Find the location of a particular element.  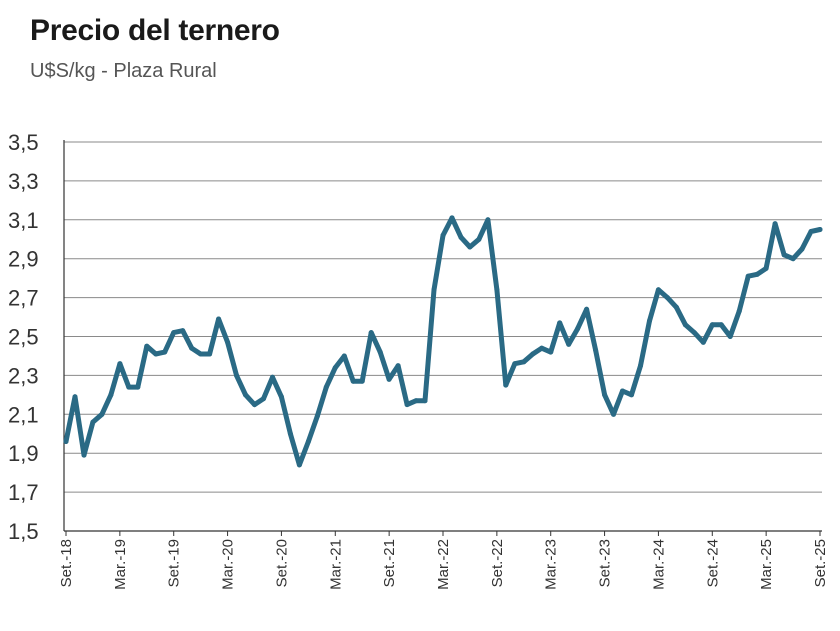

chart-subtitle: U$S/kg - Plaza Rural is located at coordinates (123, 71).